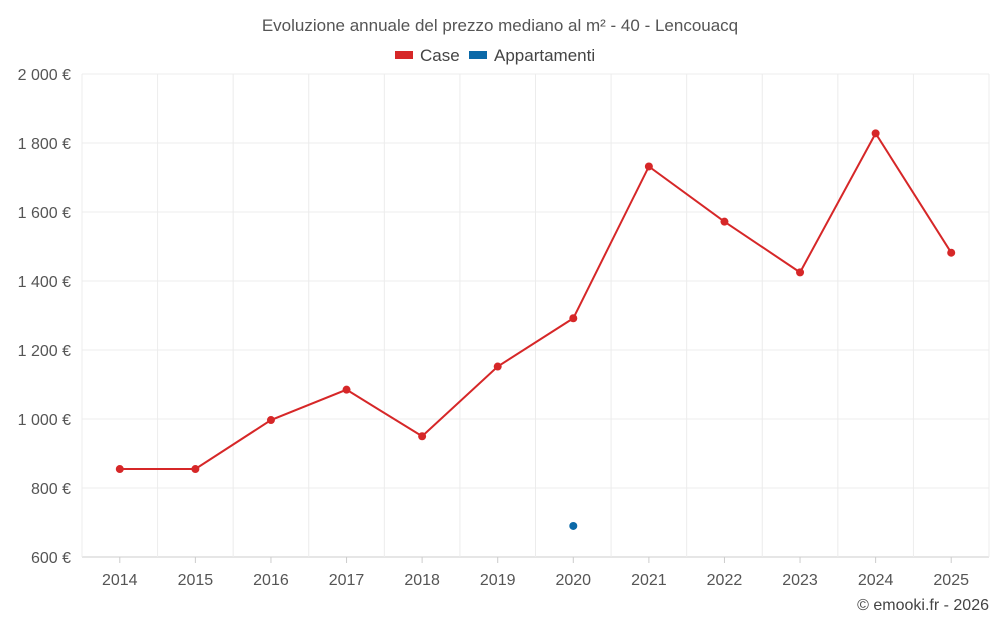 The image size is (1000, 625). What do you see at coordinates (44, 420) in the screenshot?
I see `y-tick-label: 1 000 €` at bounding box center [44, 420].